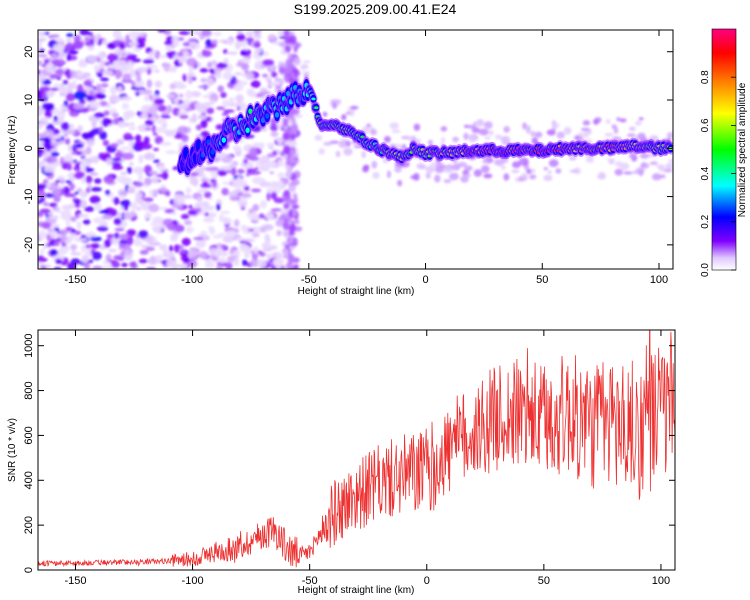 This screenshot has height=600, width=750. I want to click on snr-x-label: Height of straight line (km), so click(356, 590).